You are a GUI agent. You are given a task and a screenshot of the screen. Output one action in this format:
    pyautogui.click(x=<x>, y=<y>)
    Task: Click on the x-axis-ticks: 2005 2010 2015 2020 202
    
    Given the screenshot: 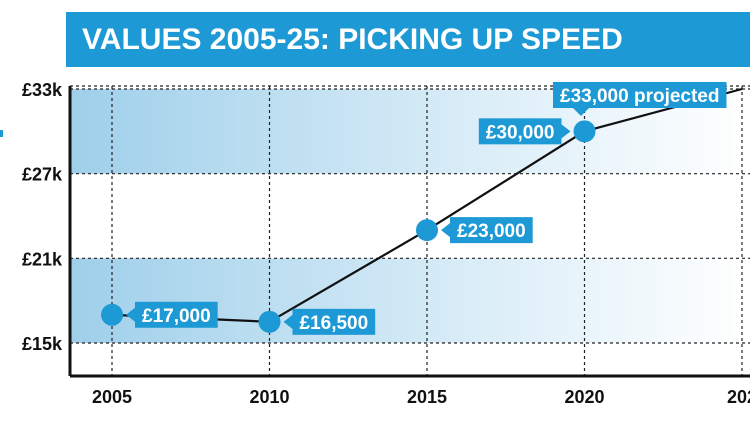 What is the action you would take?
    pyautogui.click(x=421, y=397)
    